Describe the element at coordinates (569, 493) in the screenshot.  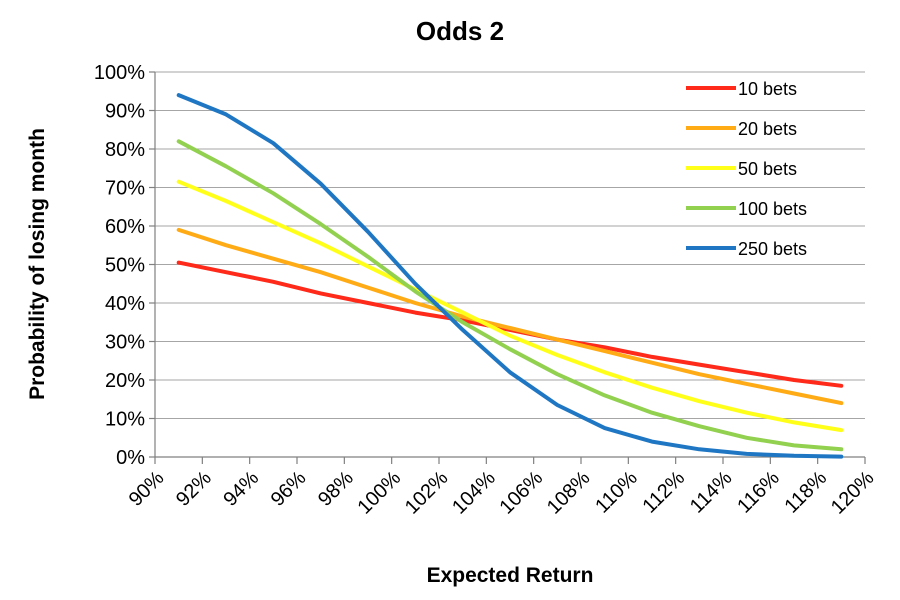
I see `x-tick-label: 108%` at that location.